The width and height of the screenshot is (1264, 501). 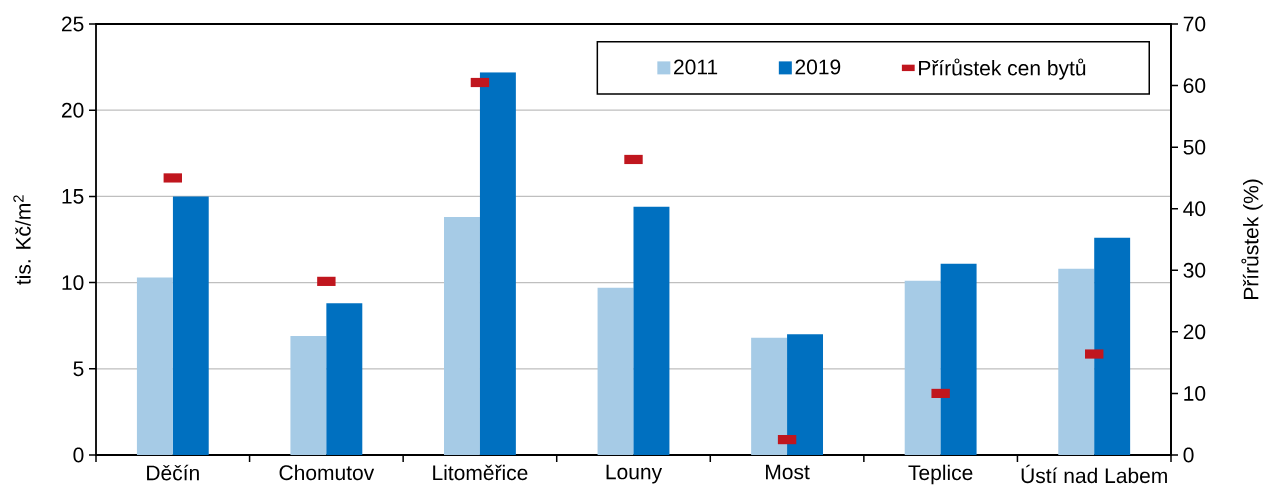 I want to click on legend-label: 2019, so click(x=818, y=67).